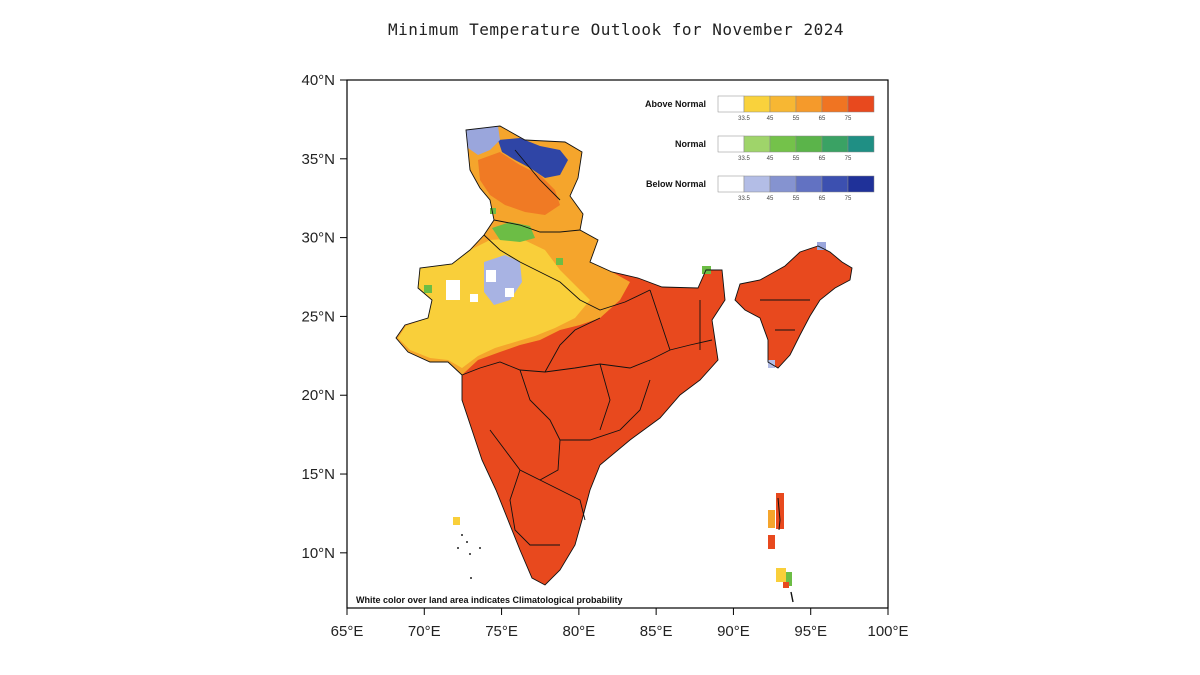  I want to click on y-tick-label: 15°N, so click(318, 474).